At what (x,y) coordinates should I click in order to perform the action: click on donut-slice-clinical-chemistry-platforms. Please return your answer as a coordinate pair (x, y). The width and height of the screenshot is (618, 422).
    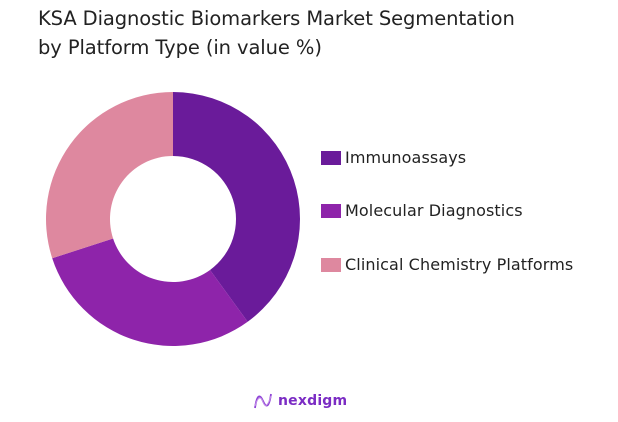
    Looking at the image, I should click on (110, 175).